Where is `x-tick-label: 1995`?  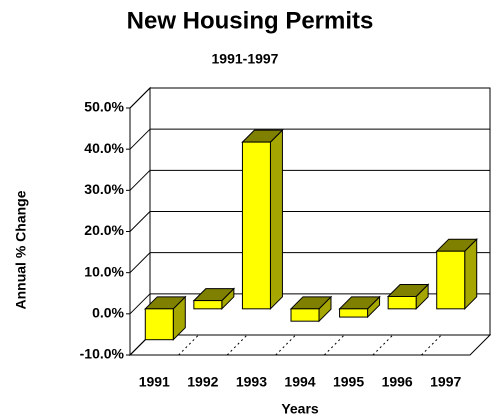
x-tick-label: 1995 is located at coordinates (348, 382).